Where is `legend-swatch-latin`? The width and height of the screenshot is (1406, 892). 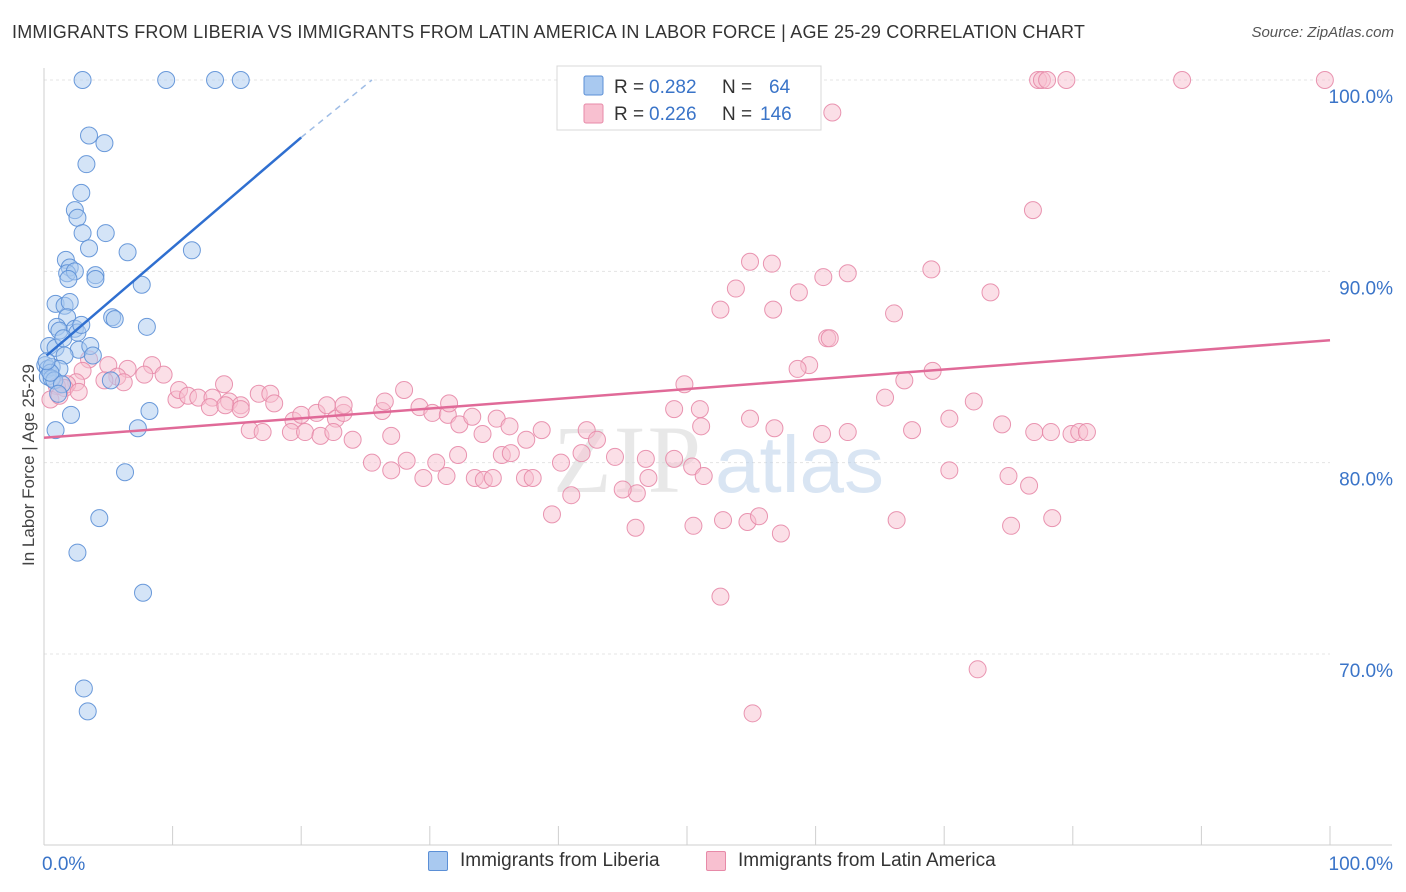
legend-swatch-latin is located at coordinates (593, 113).